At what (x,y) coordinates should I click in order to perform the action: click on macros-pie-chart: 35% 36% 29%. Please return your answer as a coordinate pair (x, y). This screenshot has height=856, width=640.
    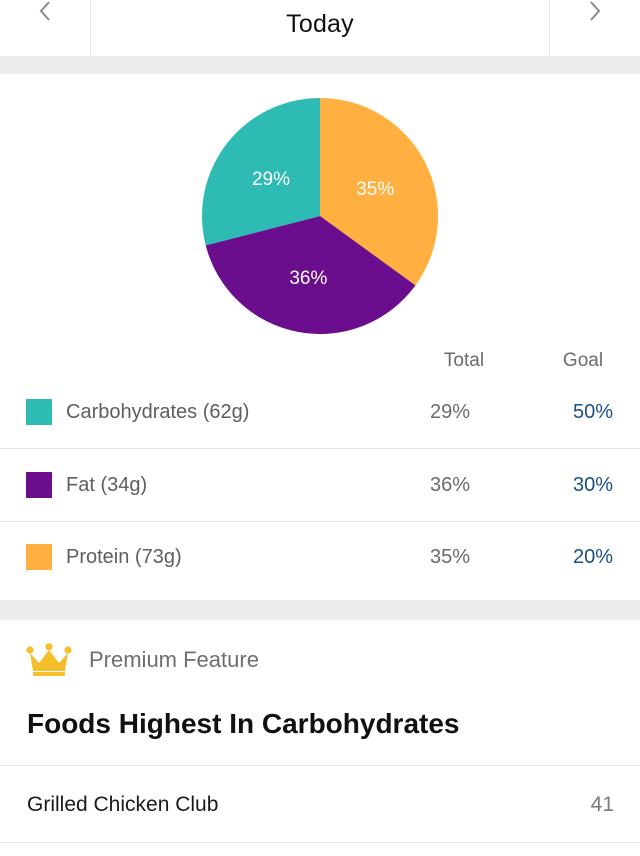
    Looking at the image, I should click on (320, 216).